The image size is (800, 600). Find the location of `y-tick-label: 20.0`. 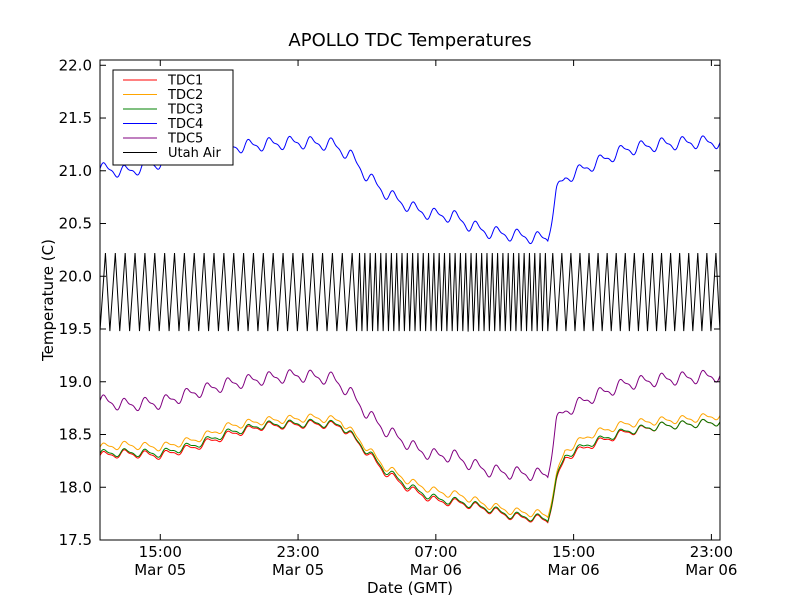

y-tick-label: 20.0 is located at coordinates (75, 276).